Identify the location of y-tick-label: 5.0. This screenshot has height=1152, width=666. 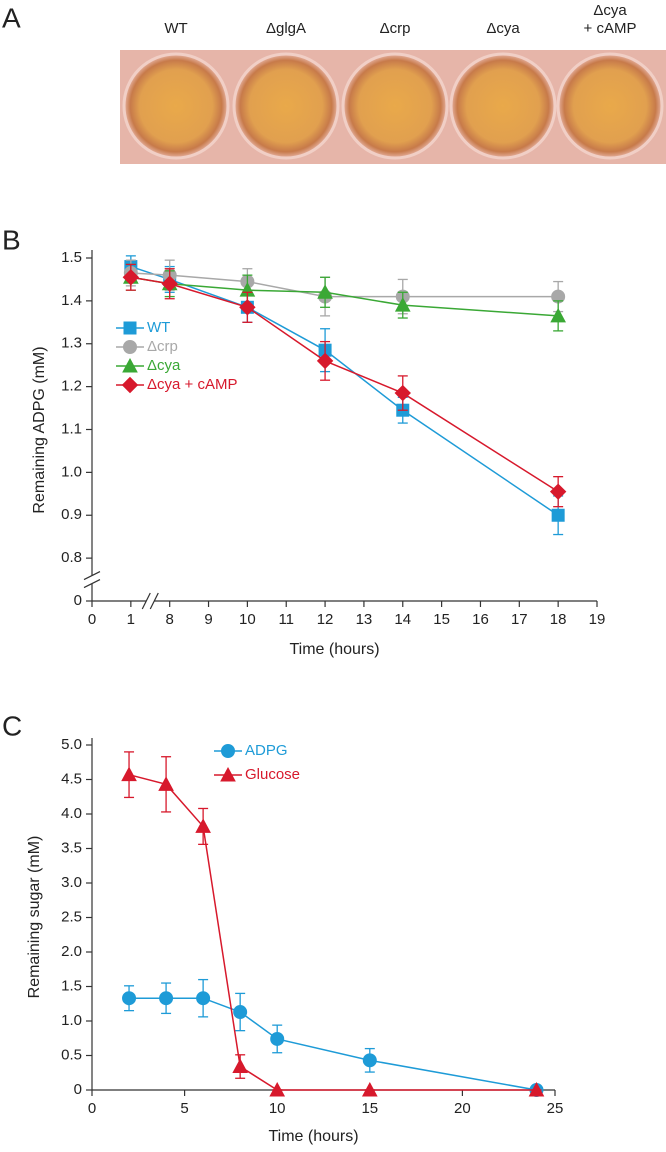
(71, 744).